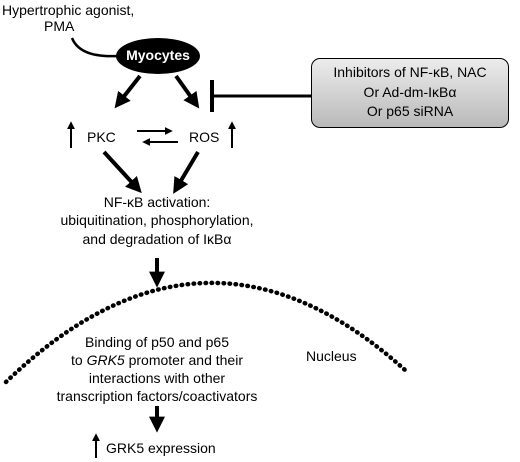  Describe the element at coordinates (94, 47) in the screenshot. I see `stimulus-connector` at that location.